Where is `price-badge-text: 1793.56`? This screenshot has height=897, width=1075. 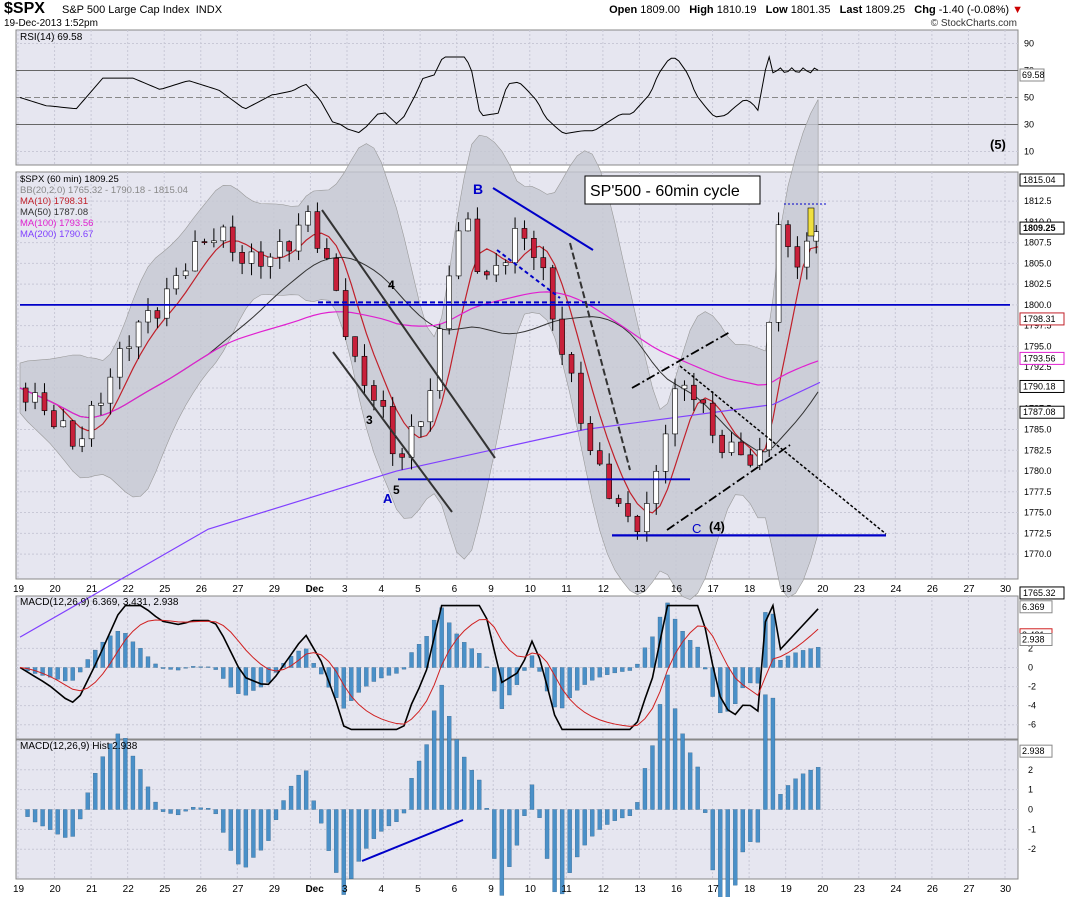
price-badge-text: 1793.56 is located at coordinates (1039, 358).